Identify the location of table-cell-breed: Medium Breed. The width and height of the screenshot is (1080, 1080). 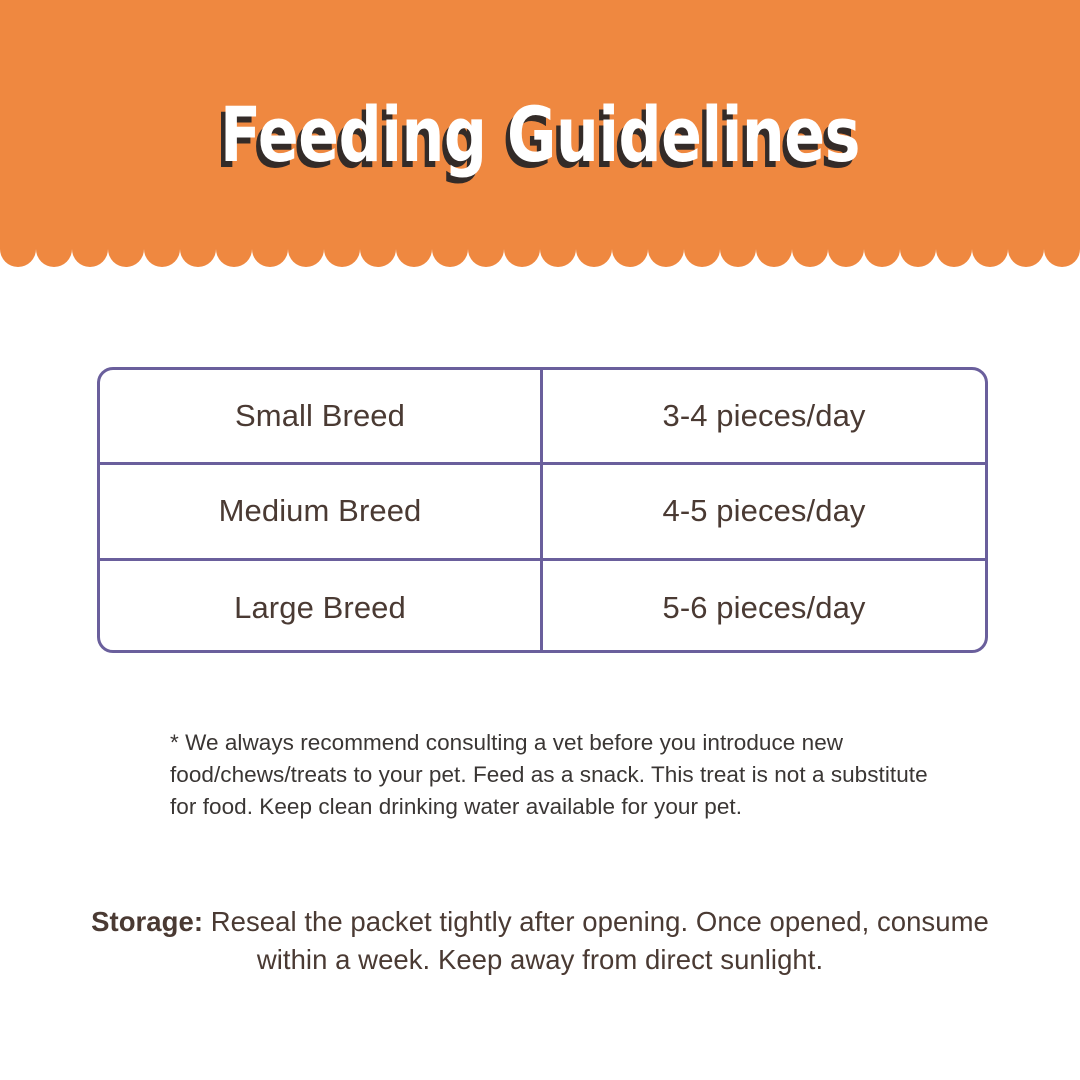
(321, 511).